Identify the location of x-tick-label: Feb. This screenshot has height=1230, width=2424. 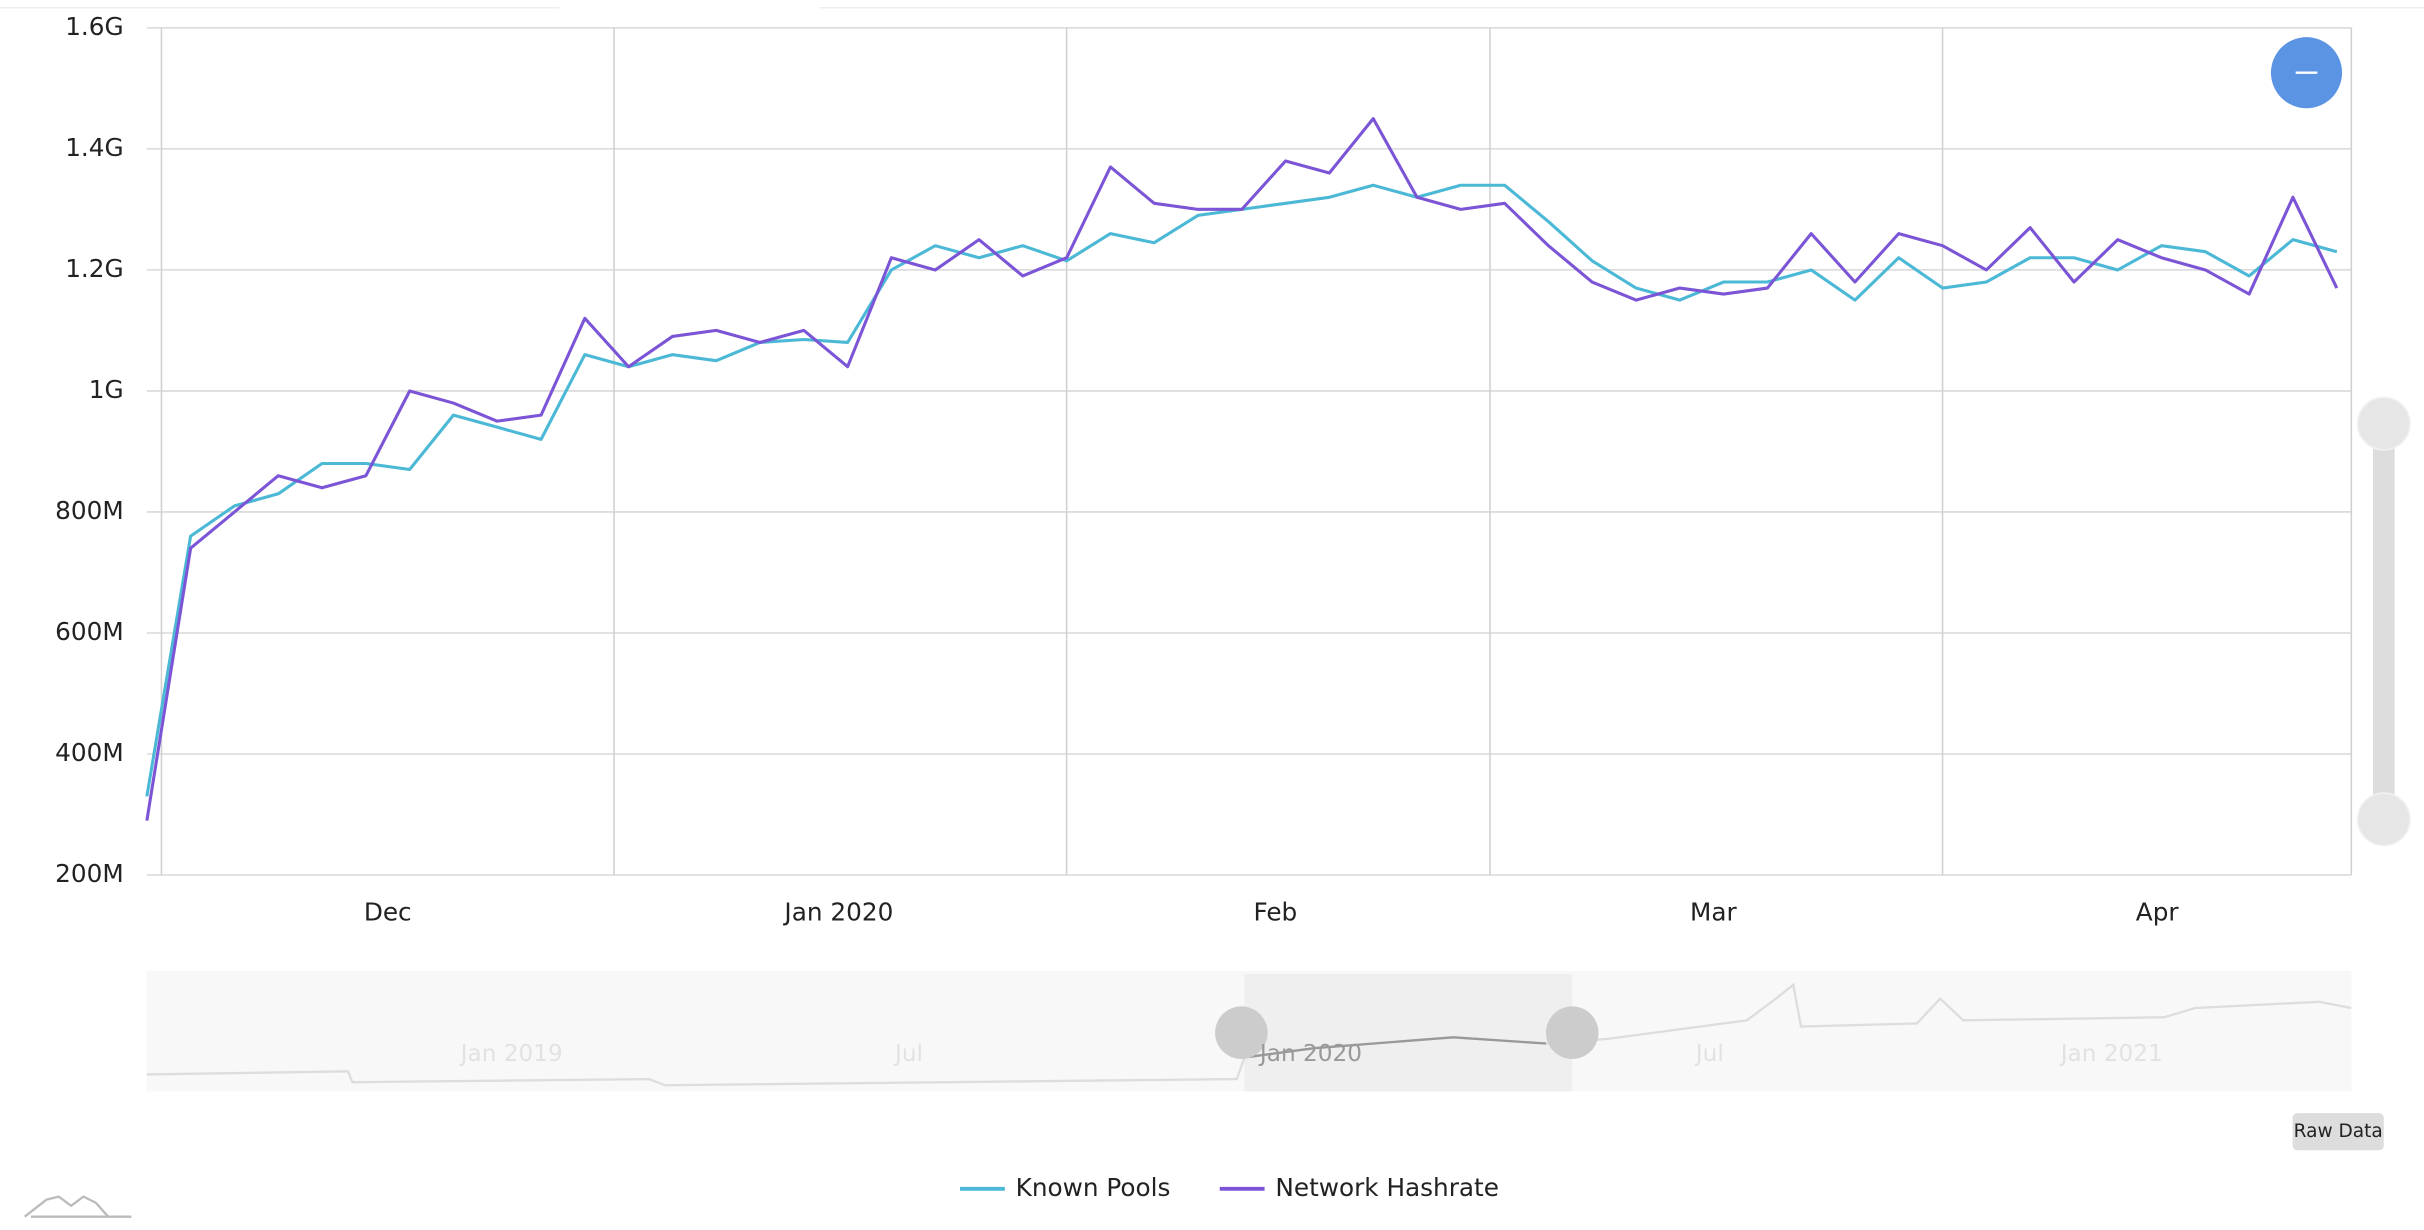
(1275, 912).